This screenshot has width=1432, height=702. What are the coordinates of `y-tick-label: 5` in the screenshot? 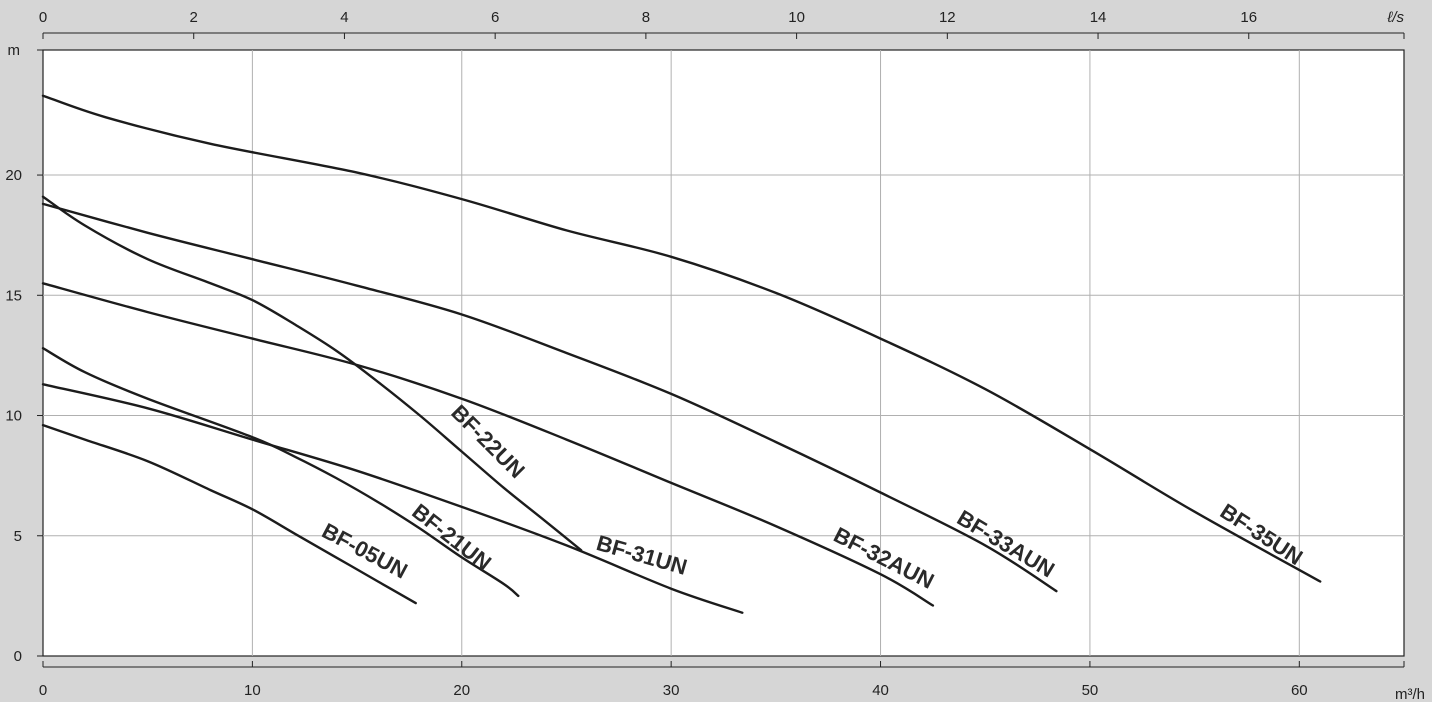 It's located at (18, 536).